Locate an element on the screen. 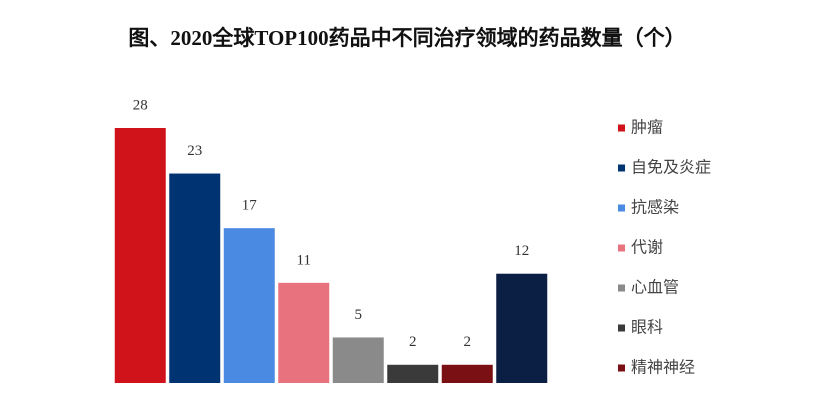 The image size is (814, 410). legend-label: 眼科 is located at coordinates (647, 327).